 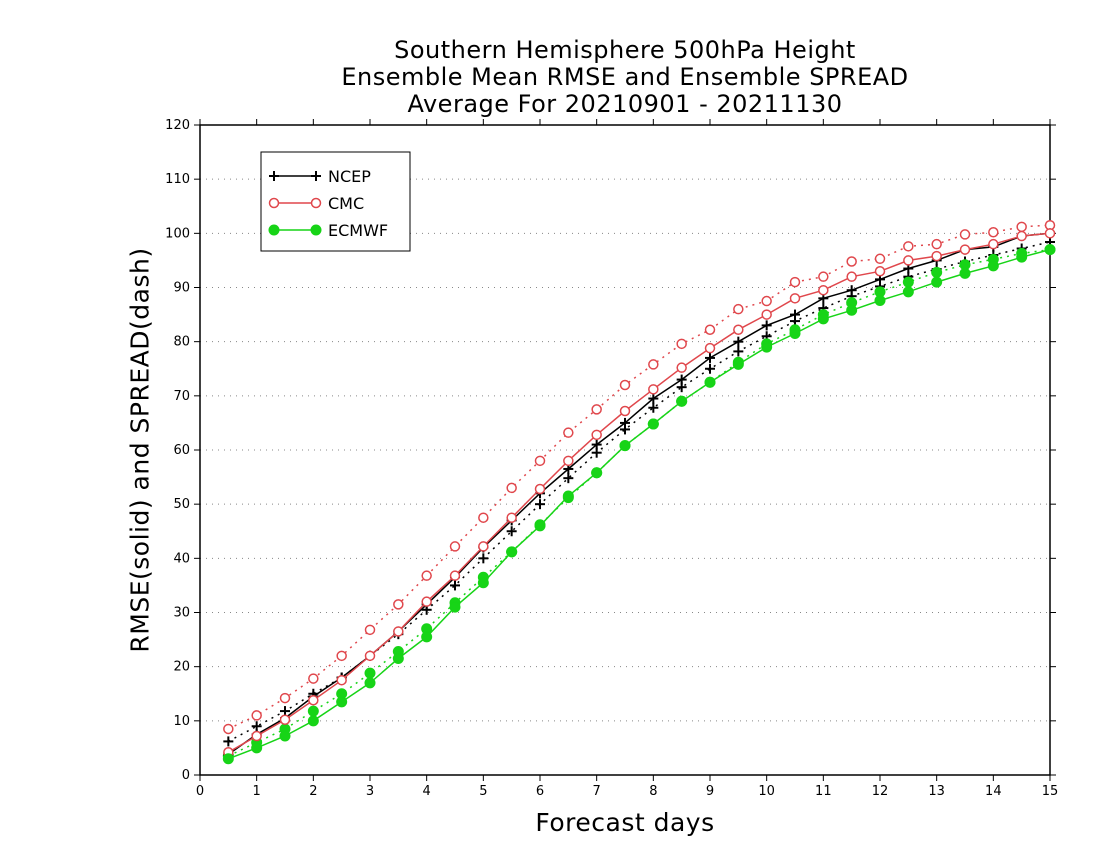 What do you see at coordinates (181, 504) in the screenshot?
I see `y-tick-label: 50` at bounding box center [181, 504].